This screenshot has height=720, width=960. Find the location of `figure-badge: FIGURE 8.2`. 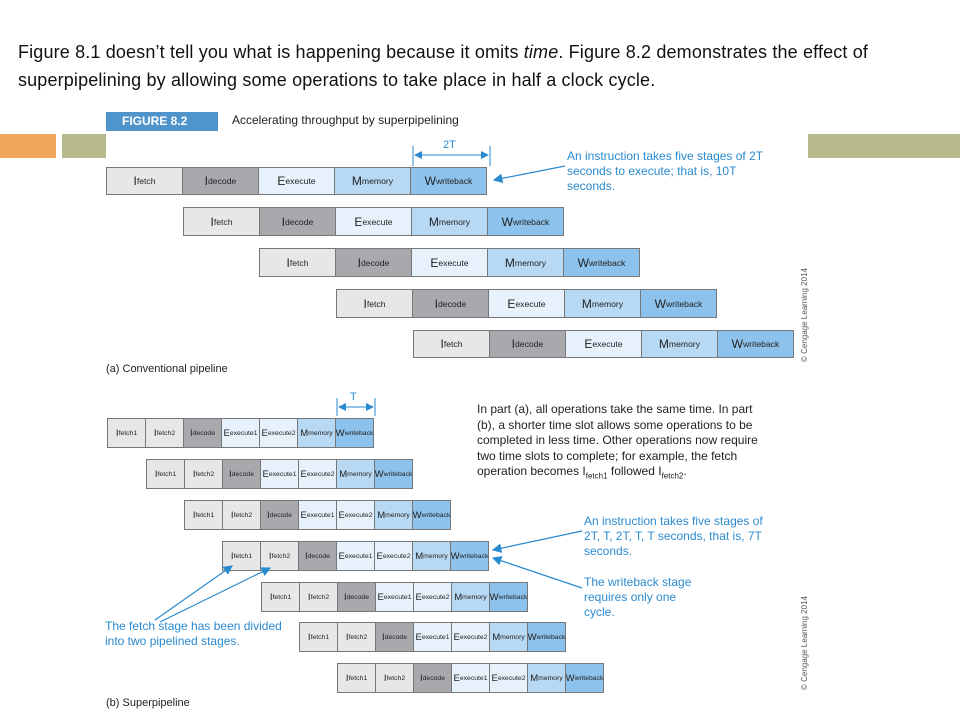

figure-badge: FIGURE 8.2 is located at coordinates (162, 121).